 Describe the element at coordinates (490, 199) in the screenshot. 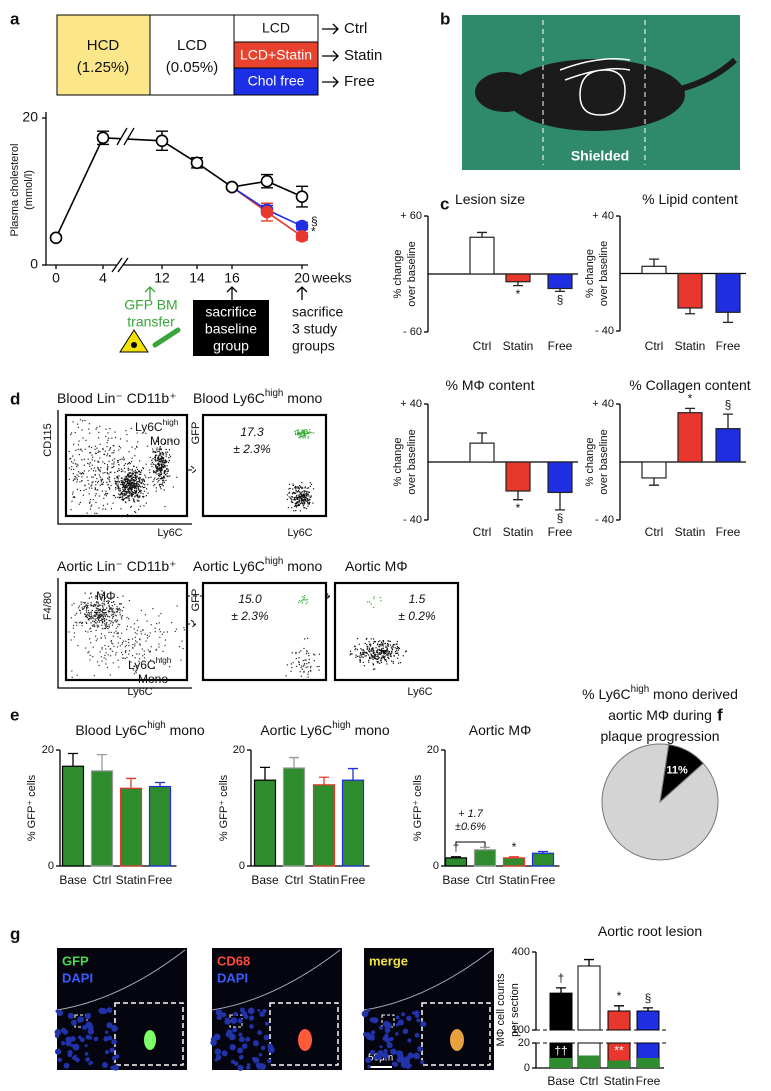

I see `text-part: Lesion size` at that location.